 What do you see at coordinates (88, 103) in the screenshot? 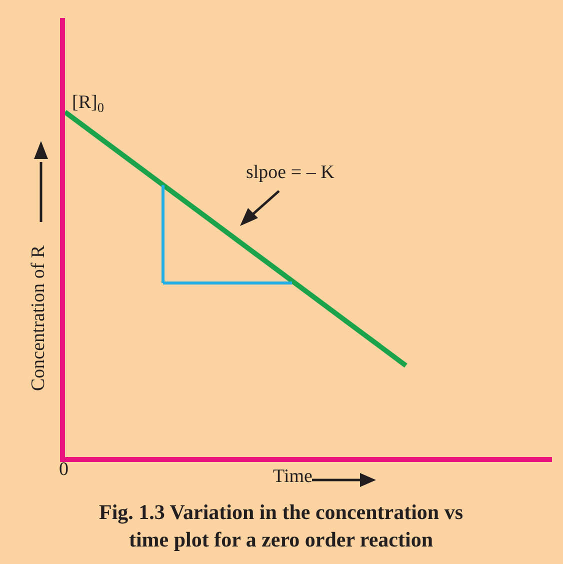
I see `annotation: [R]$_{0}$` at bounding box center [88, 103].